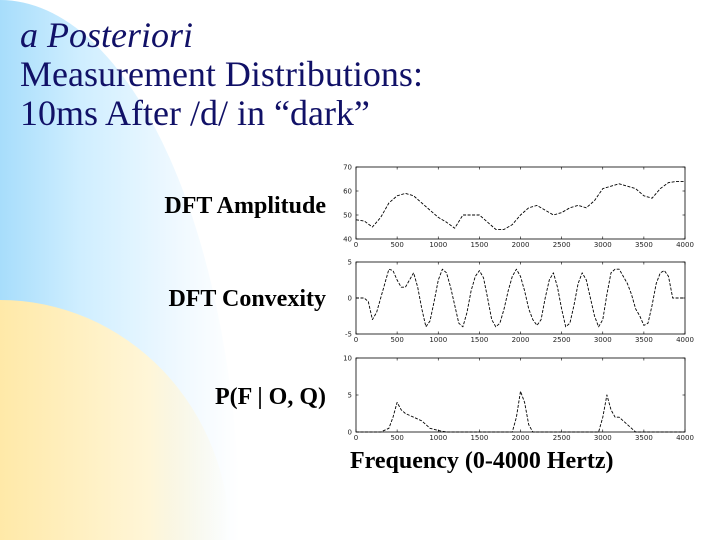  I want to click on y-tick-label: 10, so click(347, 359).